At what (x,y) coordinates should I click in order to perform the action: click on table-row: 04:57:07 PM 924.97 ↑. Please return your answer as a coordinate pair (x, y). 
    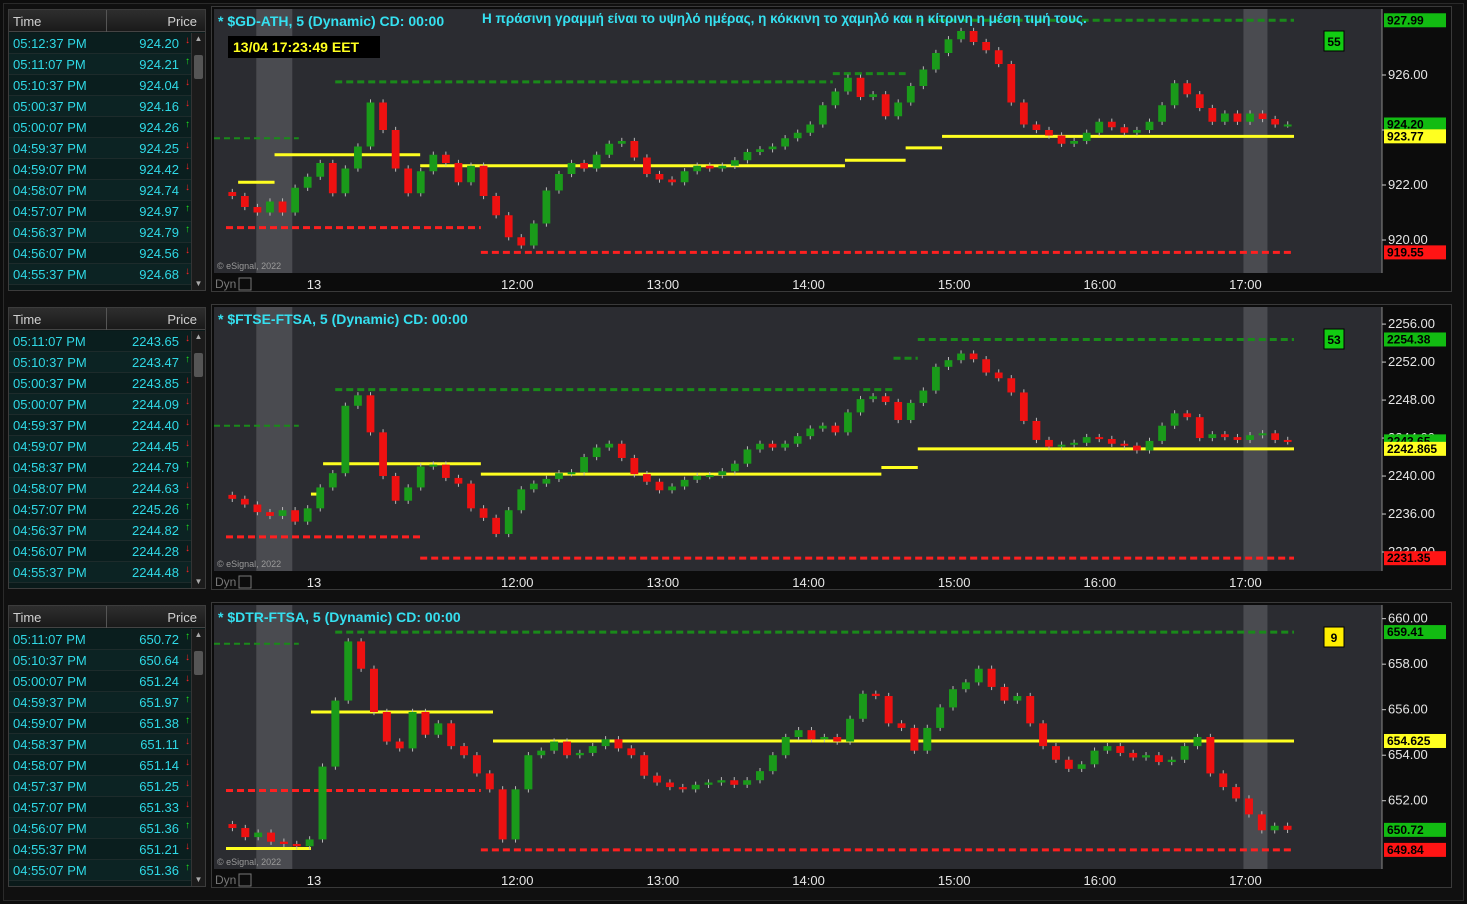
    Looking at the image, I should click on (101, 211).